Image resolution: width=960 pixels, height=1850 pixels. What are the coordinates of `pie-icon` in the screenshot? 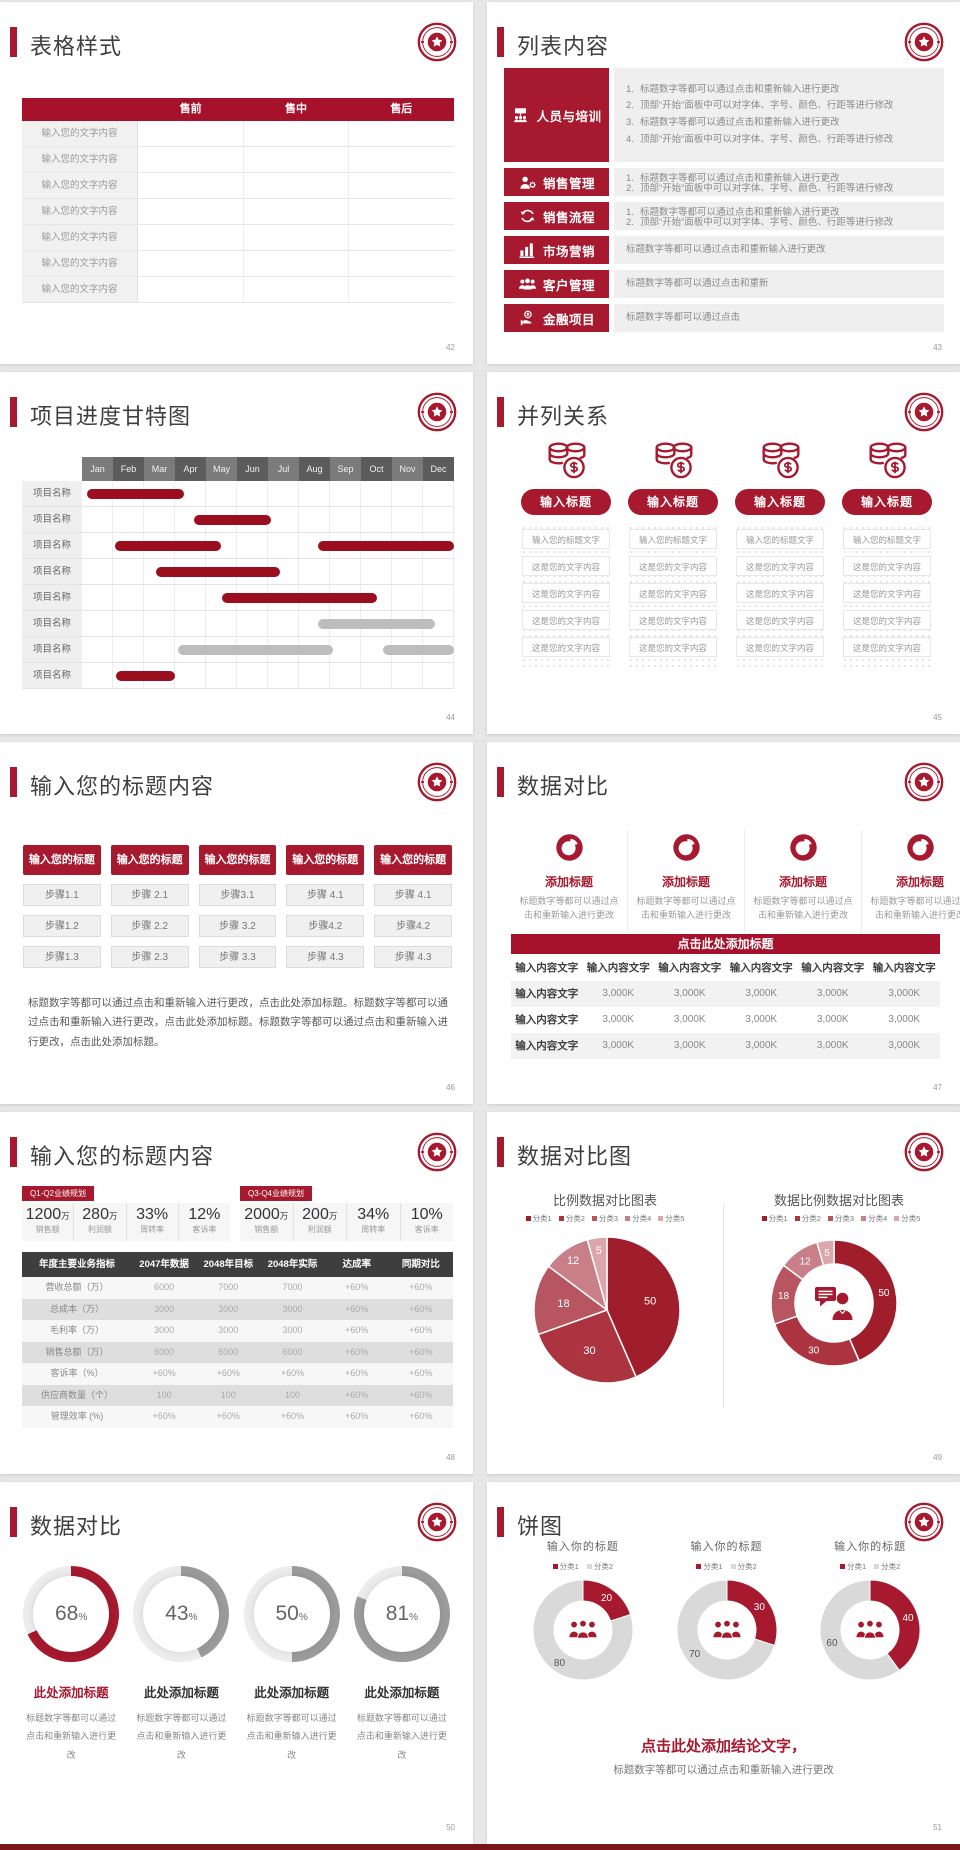 It's located at (920, 847).